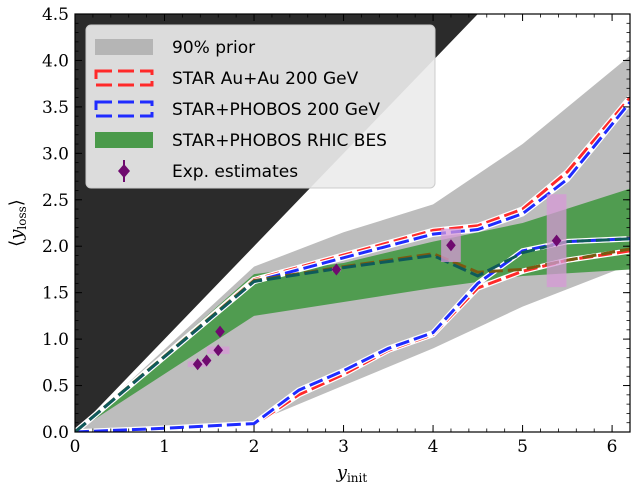  What do you see at coordinates (235, 172) in the screenshot?
I see `legend-label-4: Exp. estimates` at bounding box center [235, 172].